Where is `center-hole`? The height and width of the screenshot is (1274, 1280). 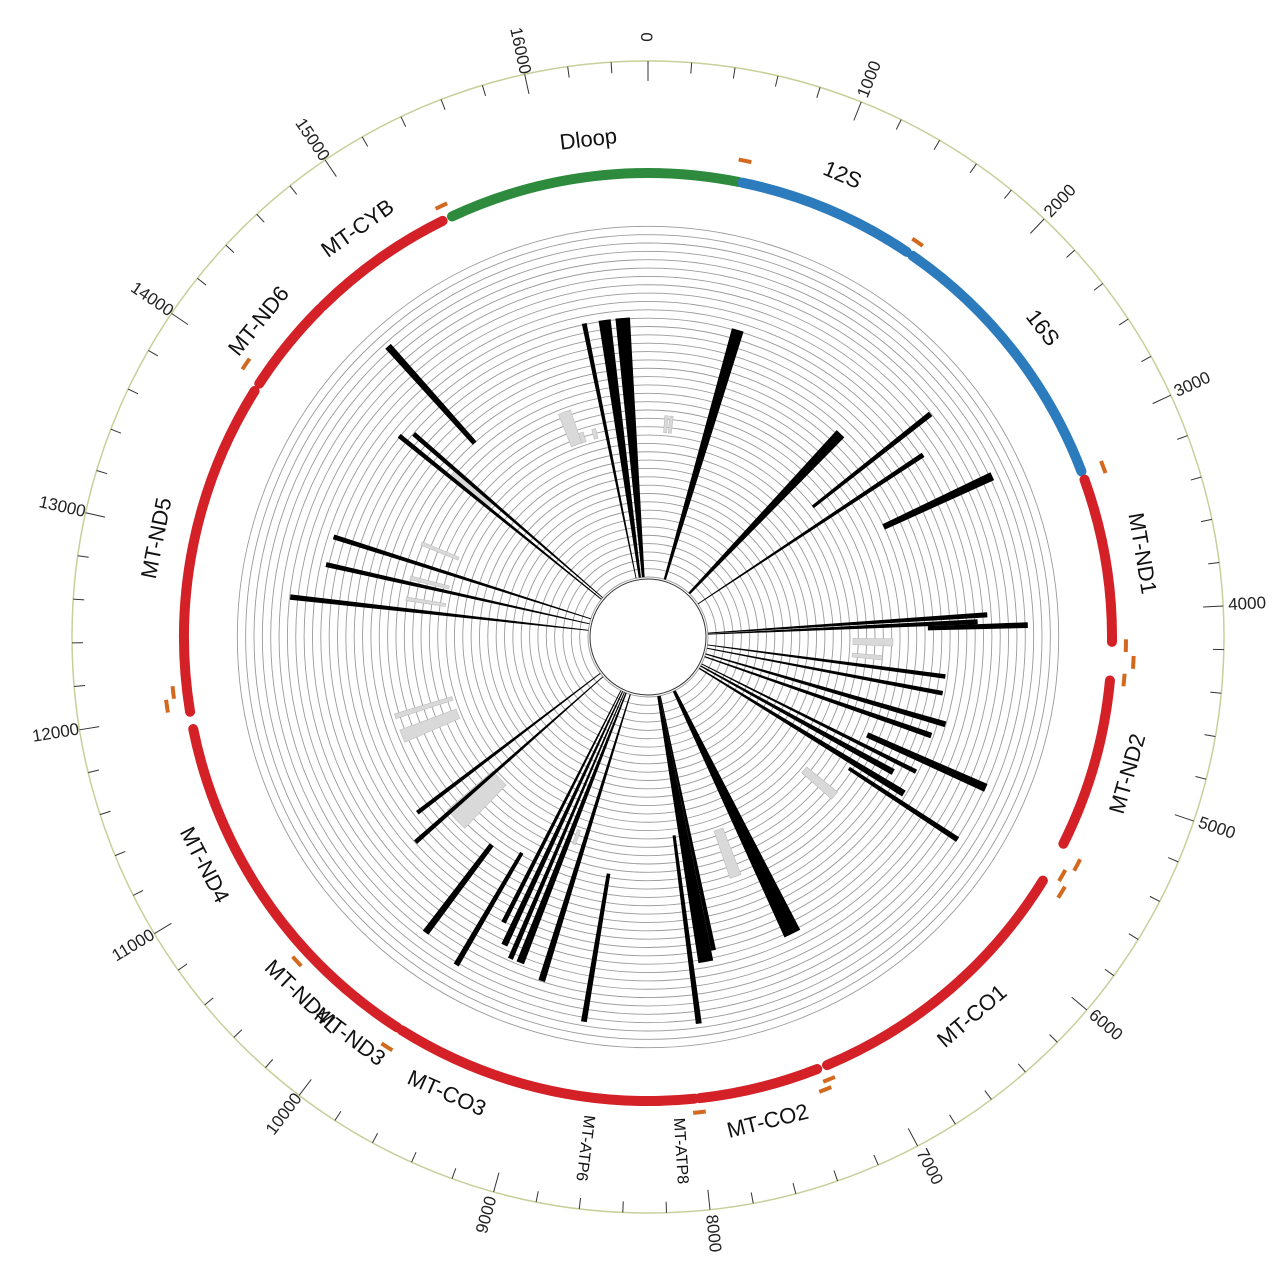
center-hole is located at coordinates (648, 637).